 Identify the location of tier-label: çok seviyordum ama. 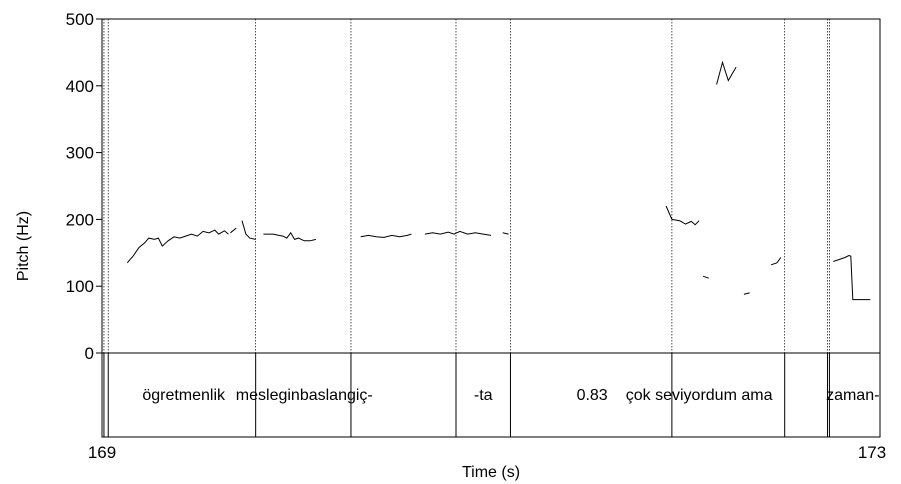
(699, 395).